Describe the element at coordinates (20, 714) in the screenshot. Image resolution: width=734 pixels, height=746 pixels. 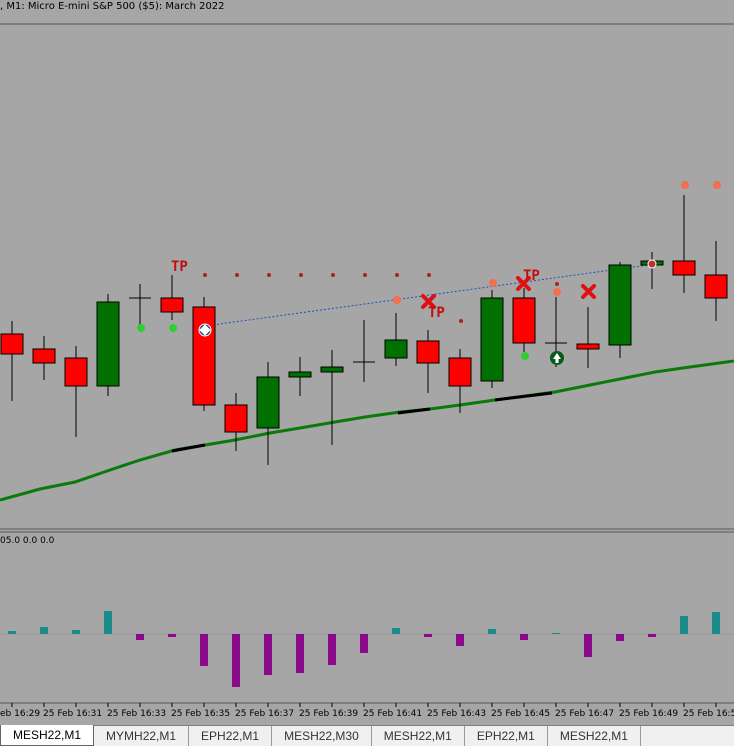
I see `x-axis-label: eb 16:29` at that location.